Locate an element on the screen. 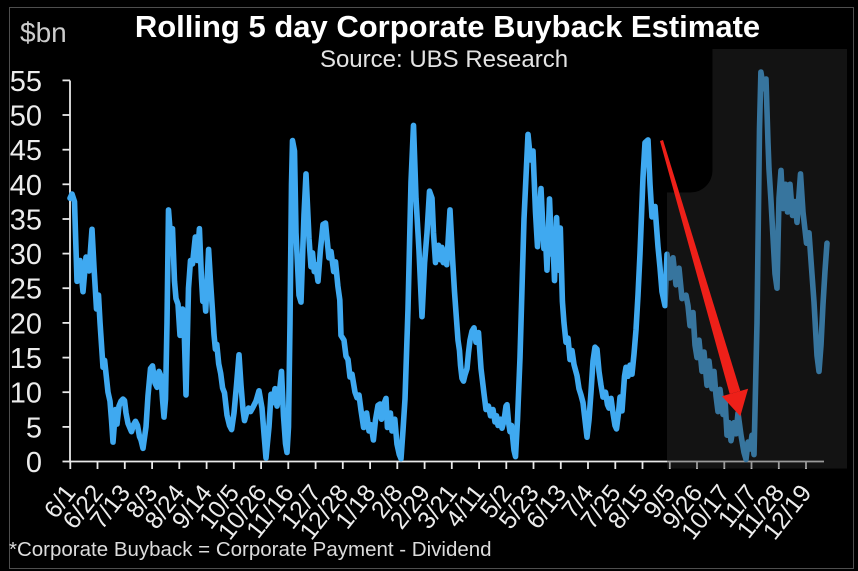 The height and width of the screenshot is (571, 858). svg-text: 35 is located at coordinates (26, 221).